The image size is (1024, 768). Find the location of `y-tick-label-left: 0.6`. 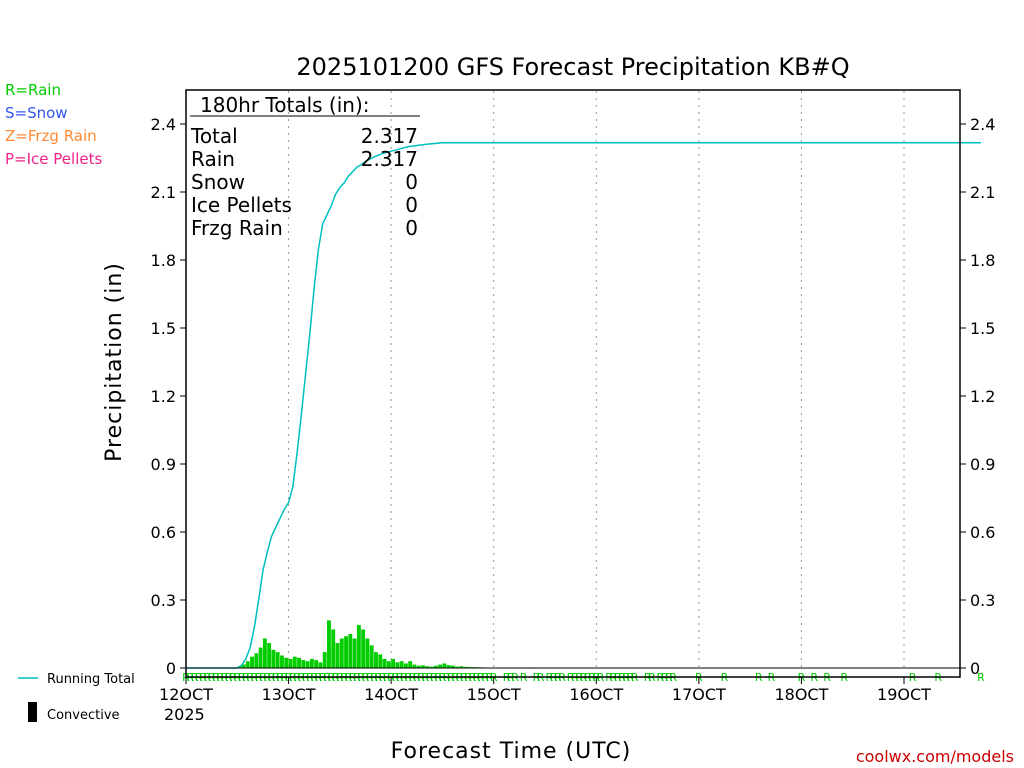

y-tick-label-left: 0.6 is located at coordinates (163, 532).